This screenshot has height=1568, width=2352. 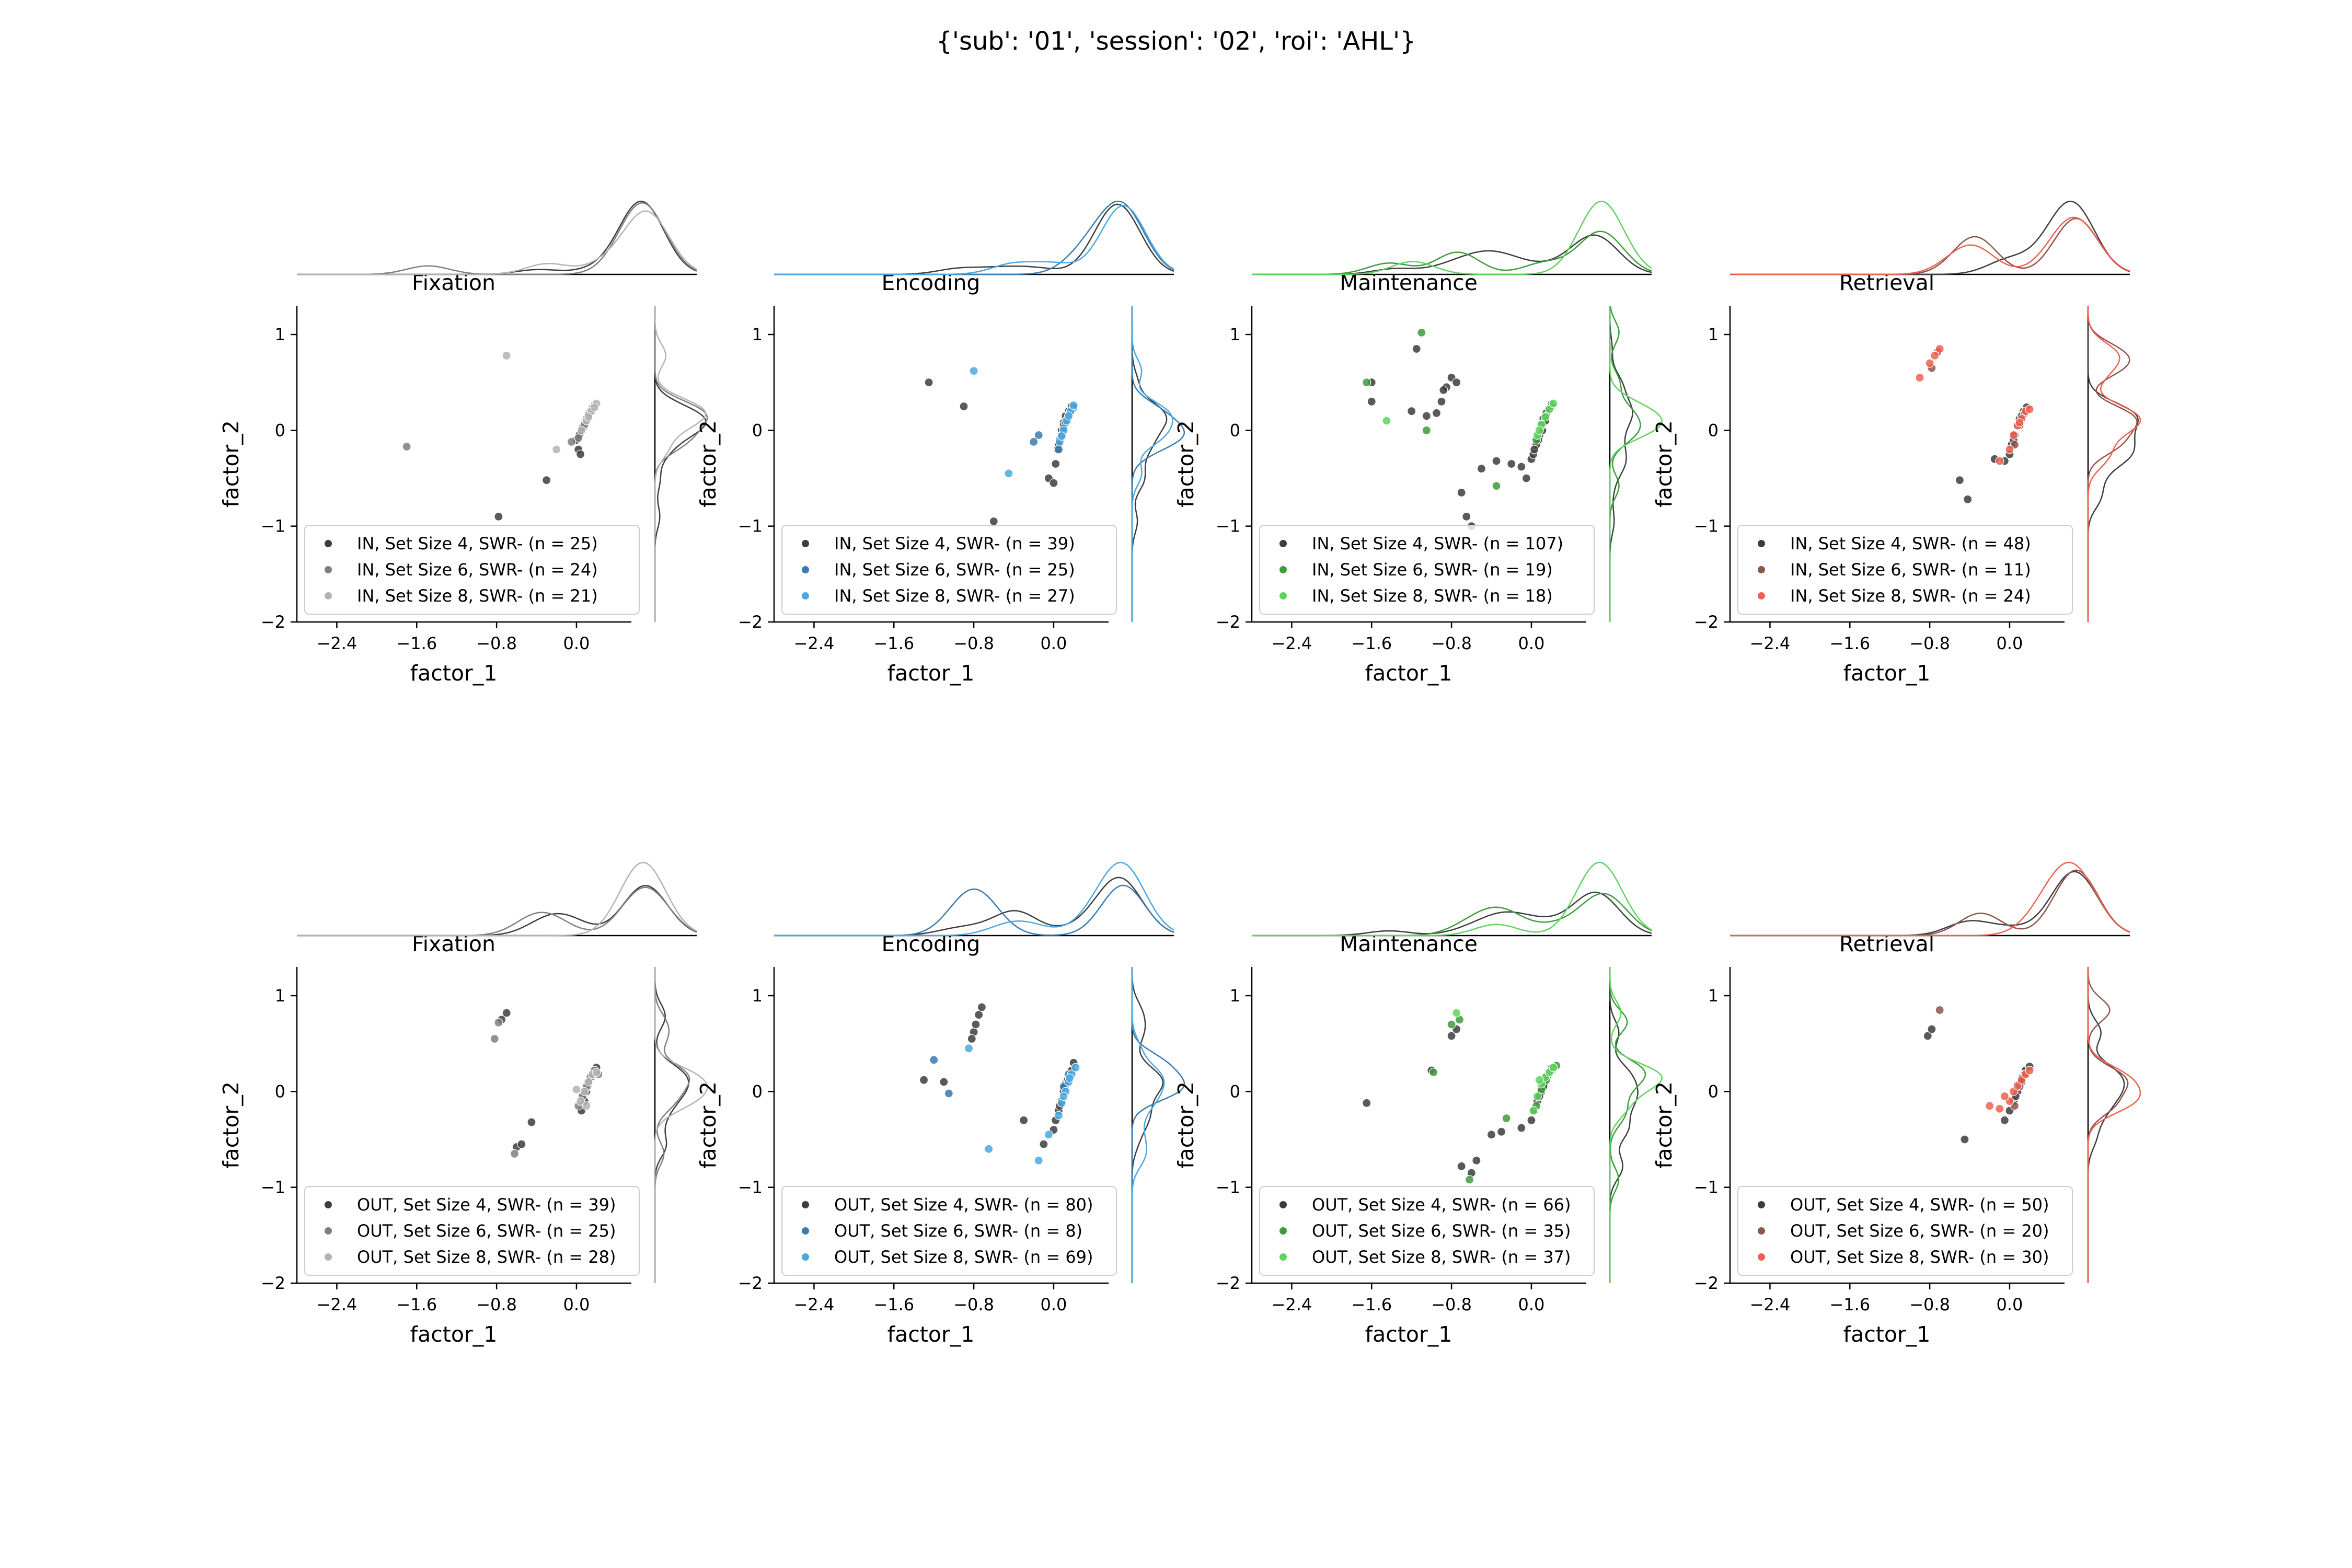 I want to click on x-tick-label: 0.0, so click(x=576, y=1305).